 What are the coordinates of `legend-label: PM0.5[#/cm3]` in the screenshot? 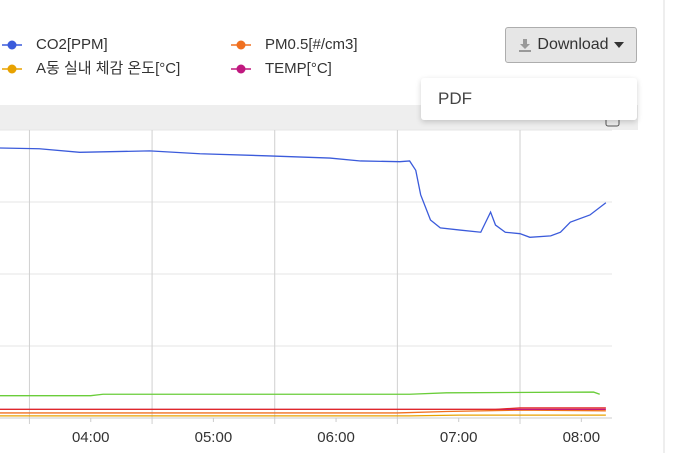 It's located at (311, 44).